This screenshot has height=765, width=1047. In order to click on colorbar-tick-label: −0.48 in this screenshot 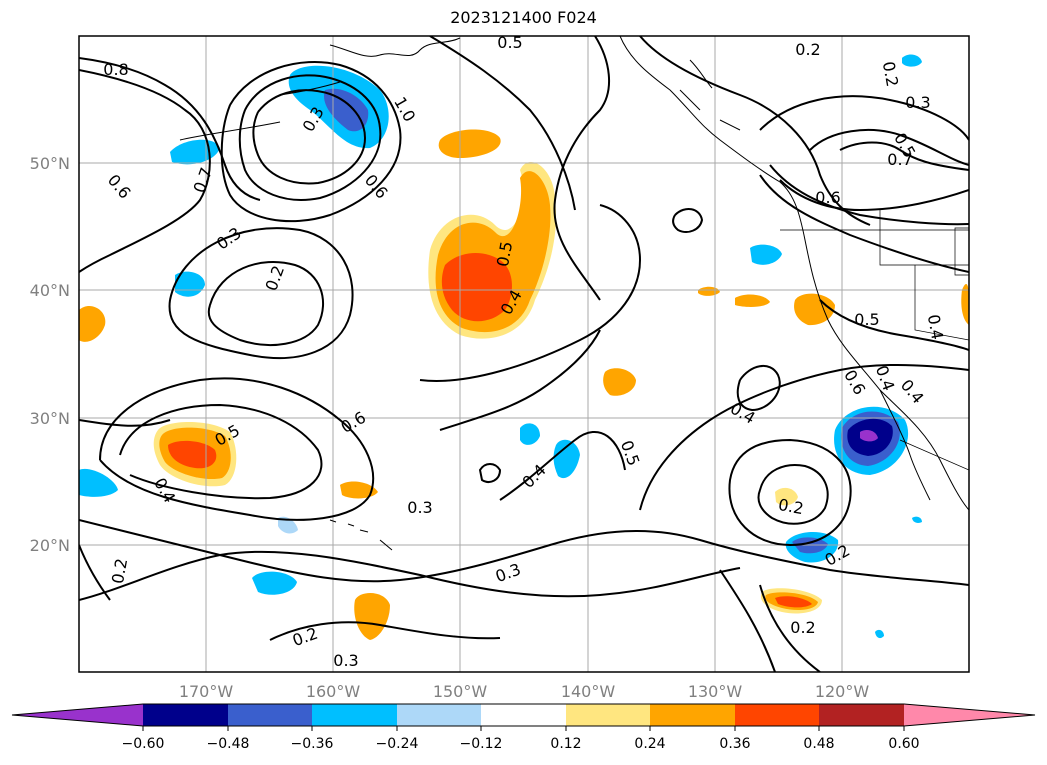, I will do `click(228, 744)`.